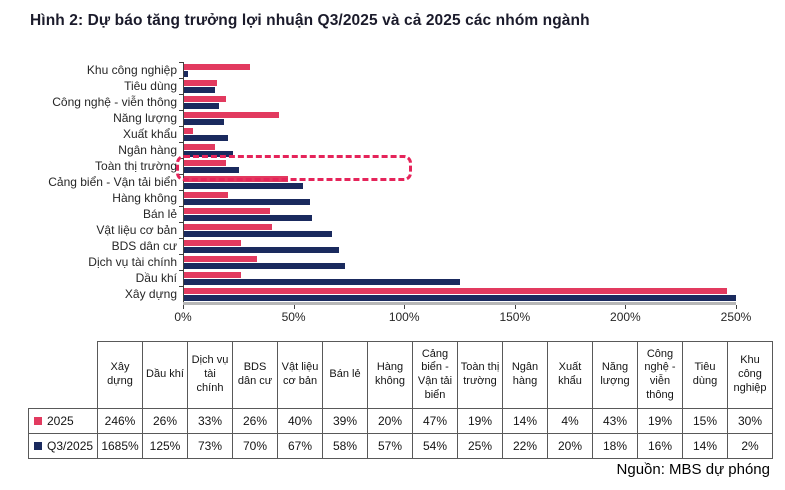 This screenshot has height=490, width=785. Describe the element at coordinates (188, 130) in the screenshot. I see `bar-2025-xuat-khau` at that location.